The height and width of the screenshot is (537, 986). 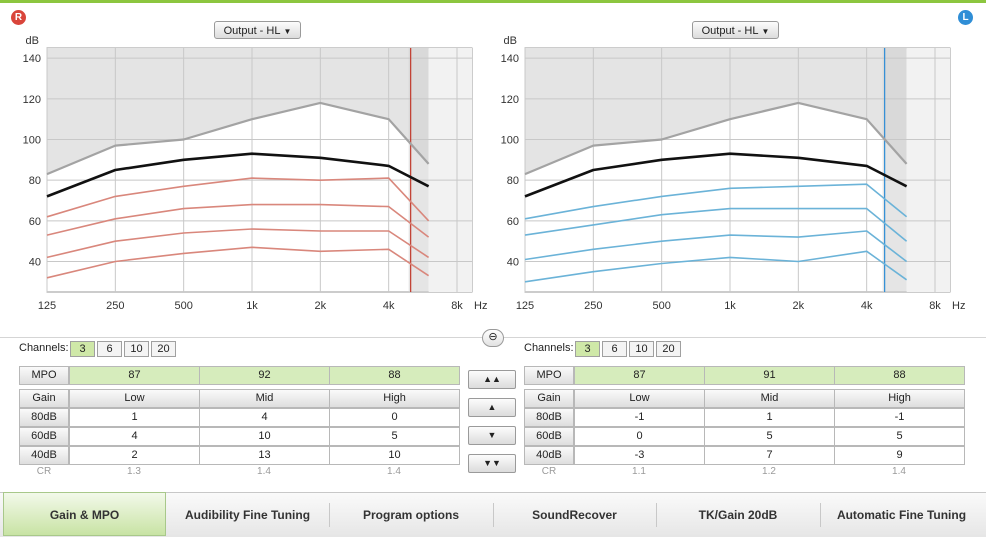 What do you see at coordinates (238, 138) in the screenshot?
I see `uncomfortable-level-curve` at bounding box center [238, 138].